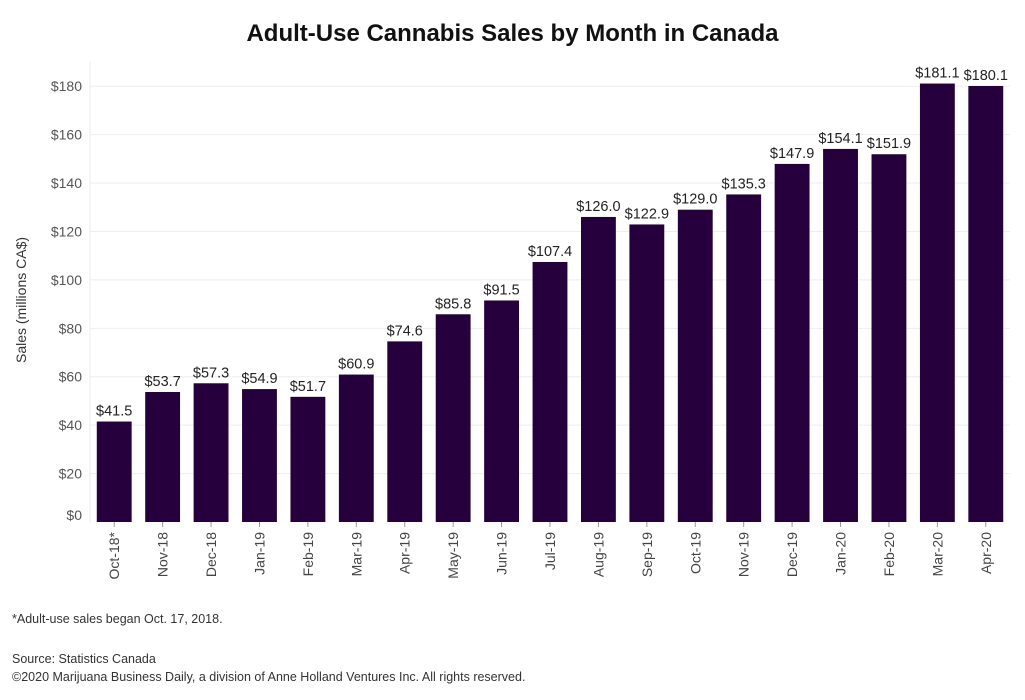 This screenshot has height=700, width=1025. Describe the element at coordinates (211, 554) in the screenshot. I see `x-tick-label: Dec-18` at that location.